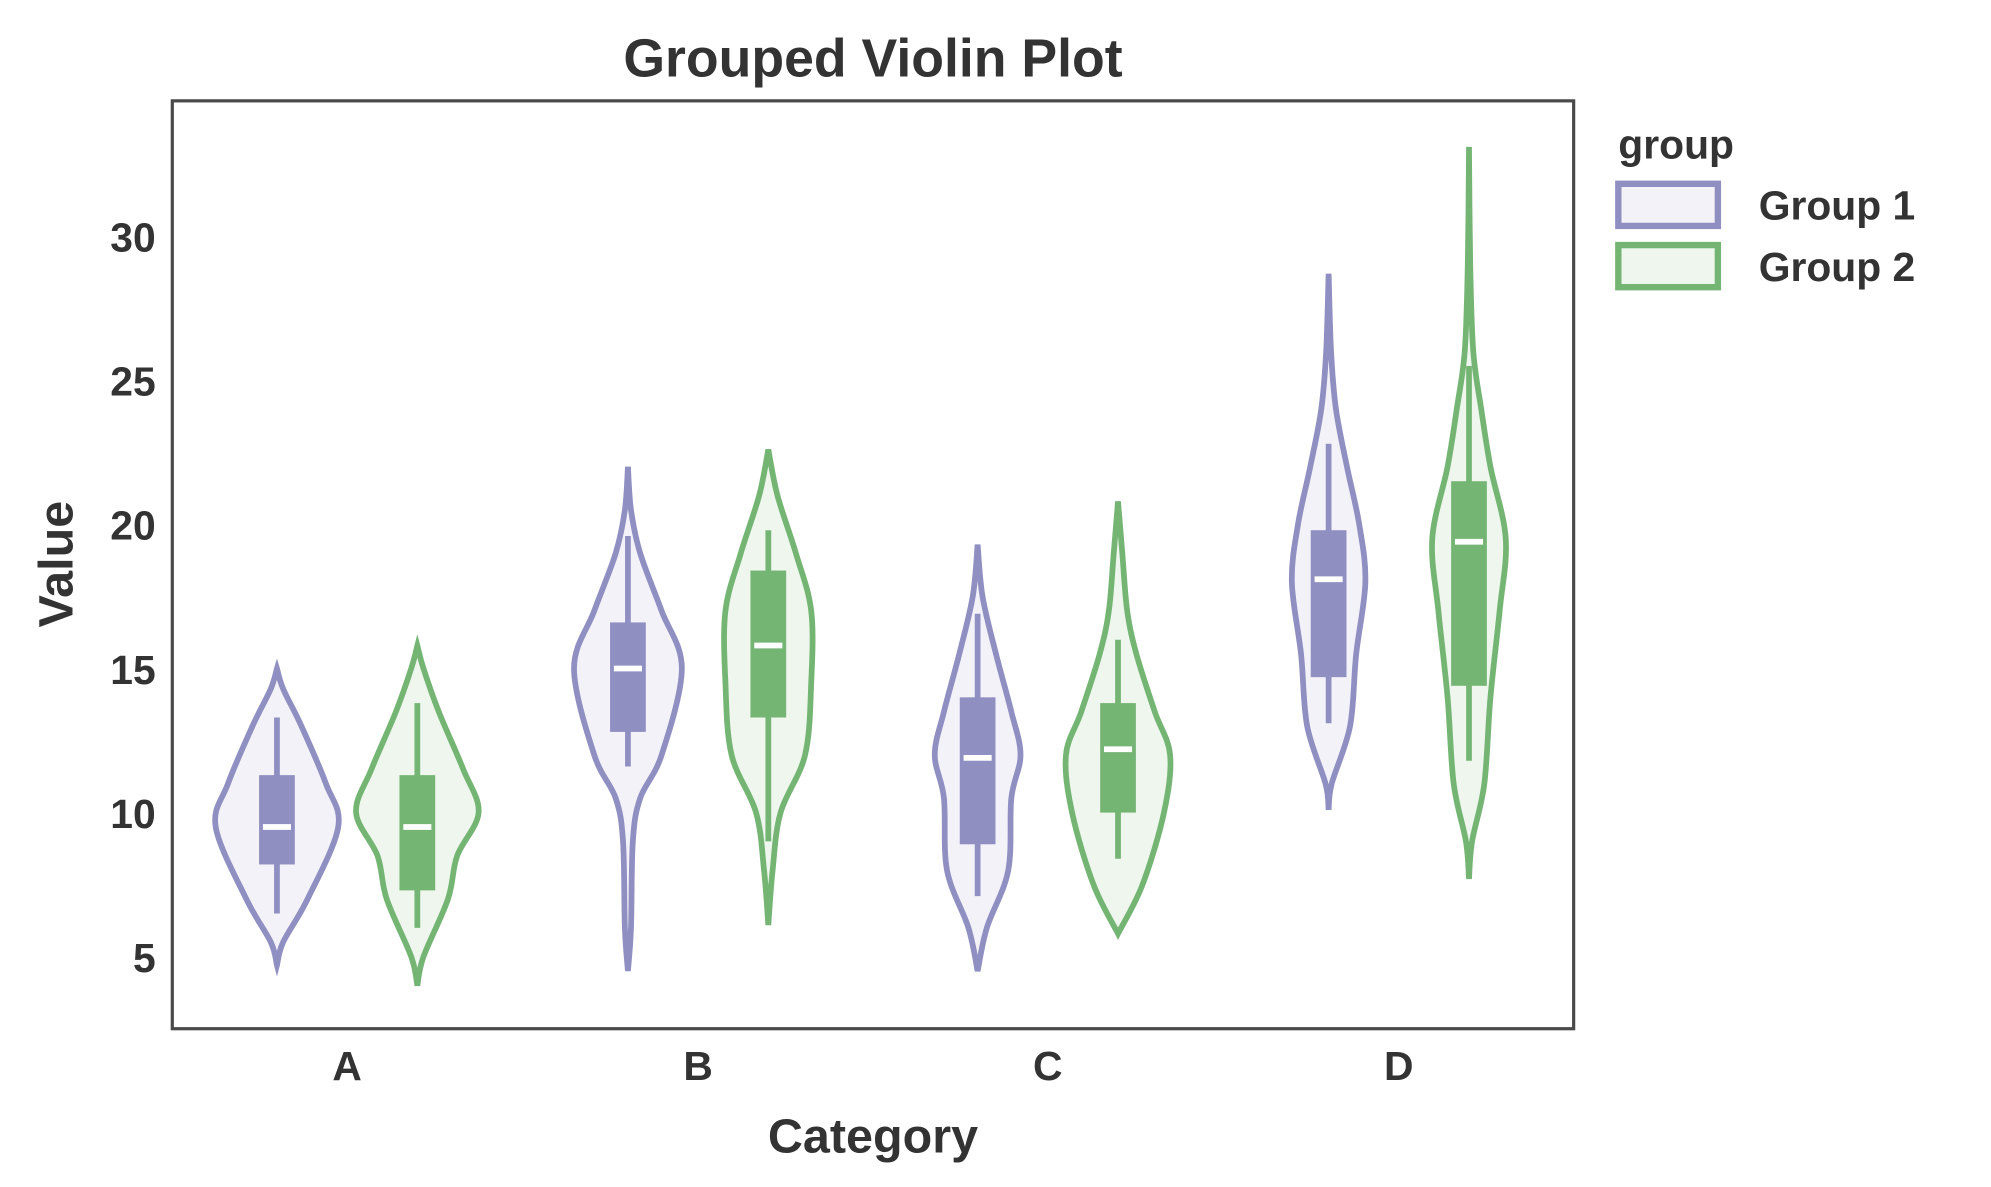 The height and width of the screenshot is (1187, 1991). What do you see at coordinates (1837, 267) in the screenshot?
I see `legend-label-group-2: Group 2` at bounding box center [1837, 267].